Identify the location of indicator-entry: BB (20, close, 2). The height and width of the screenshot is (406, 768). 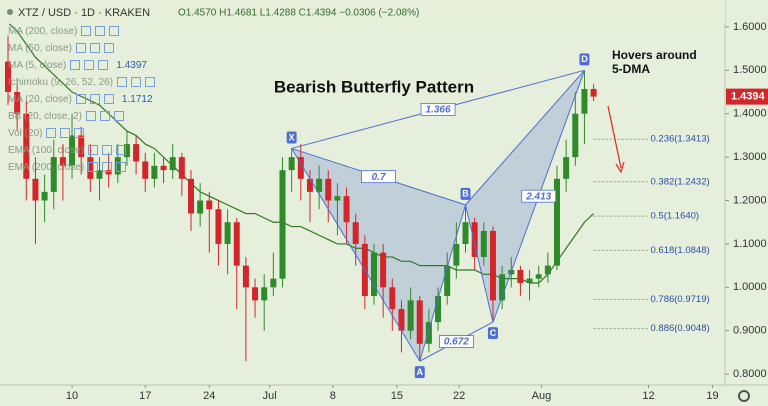
(66, 116).